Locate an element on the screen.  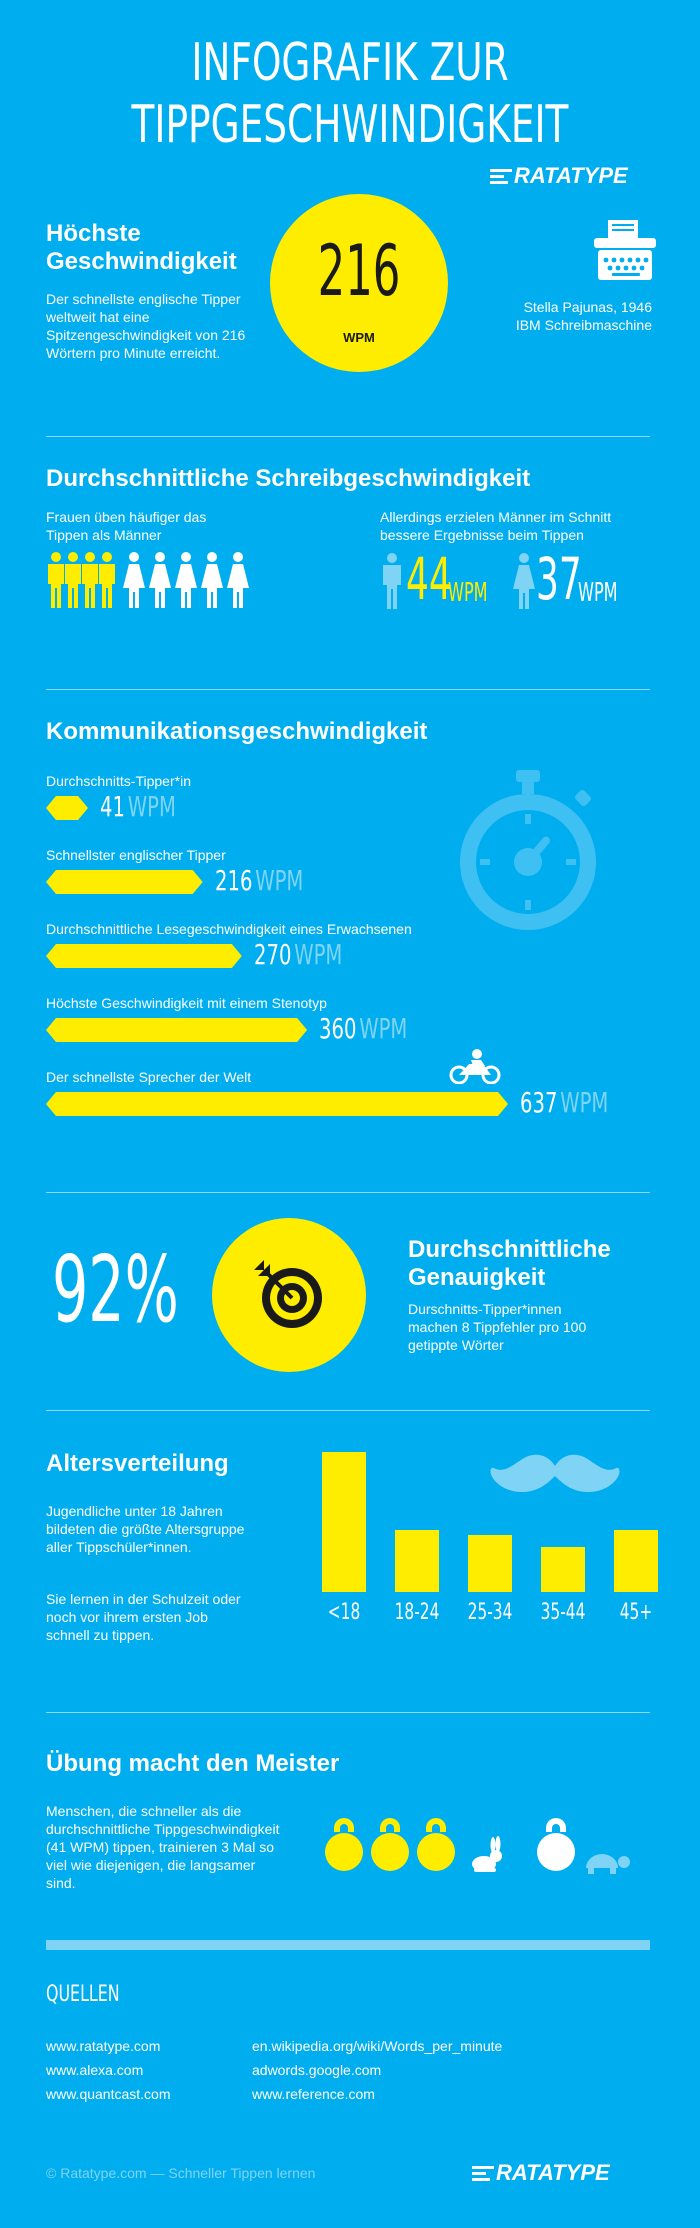
kettlebells-icon is located at coordinates (484, 1847).